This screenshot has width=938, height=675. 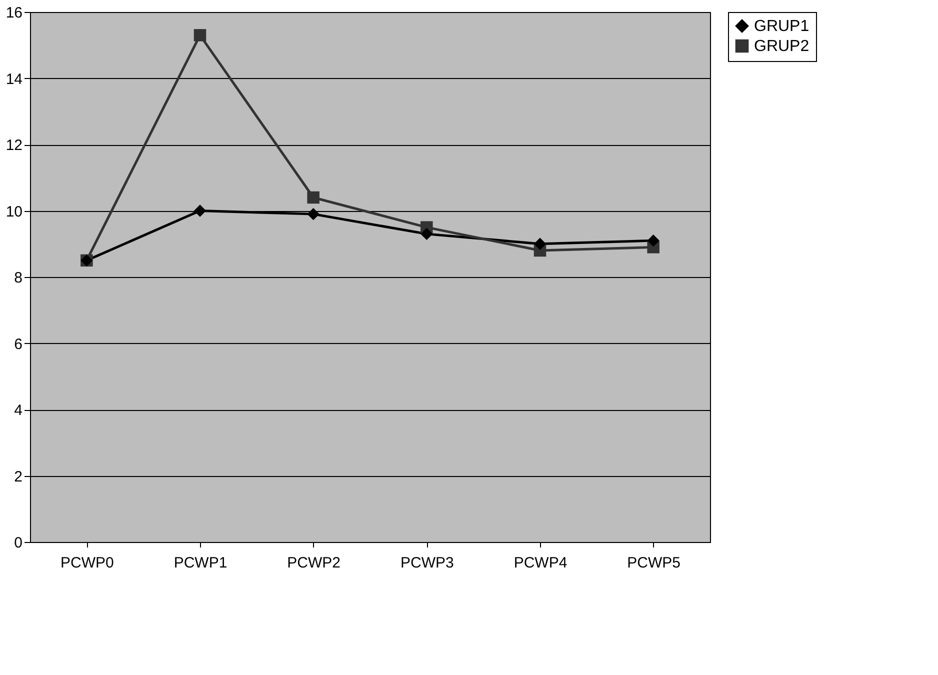 What do you see at coordinates (654, 563) in the screenshot?
I see `x-tick-label: PCWP5` at bounding box center [654, 563].